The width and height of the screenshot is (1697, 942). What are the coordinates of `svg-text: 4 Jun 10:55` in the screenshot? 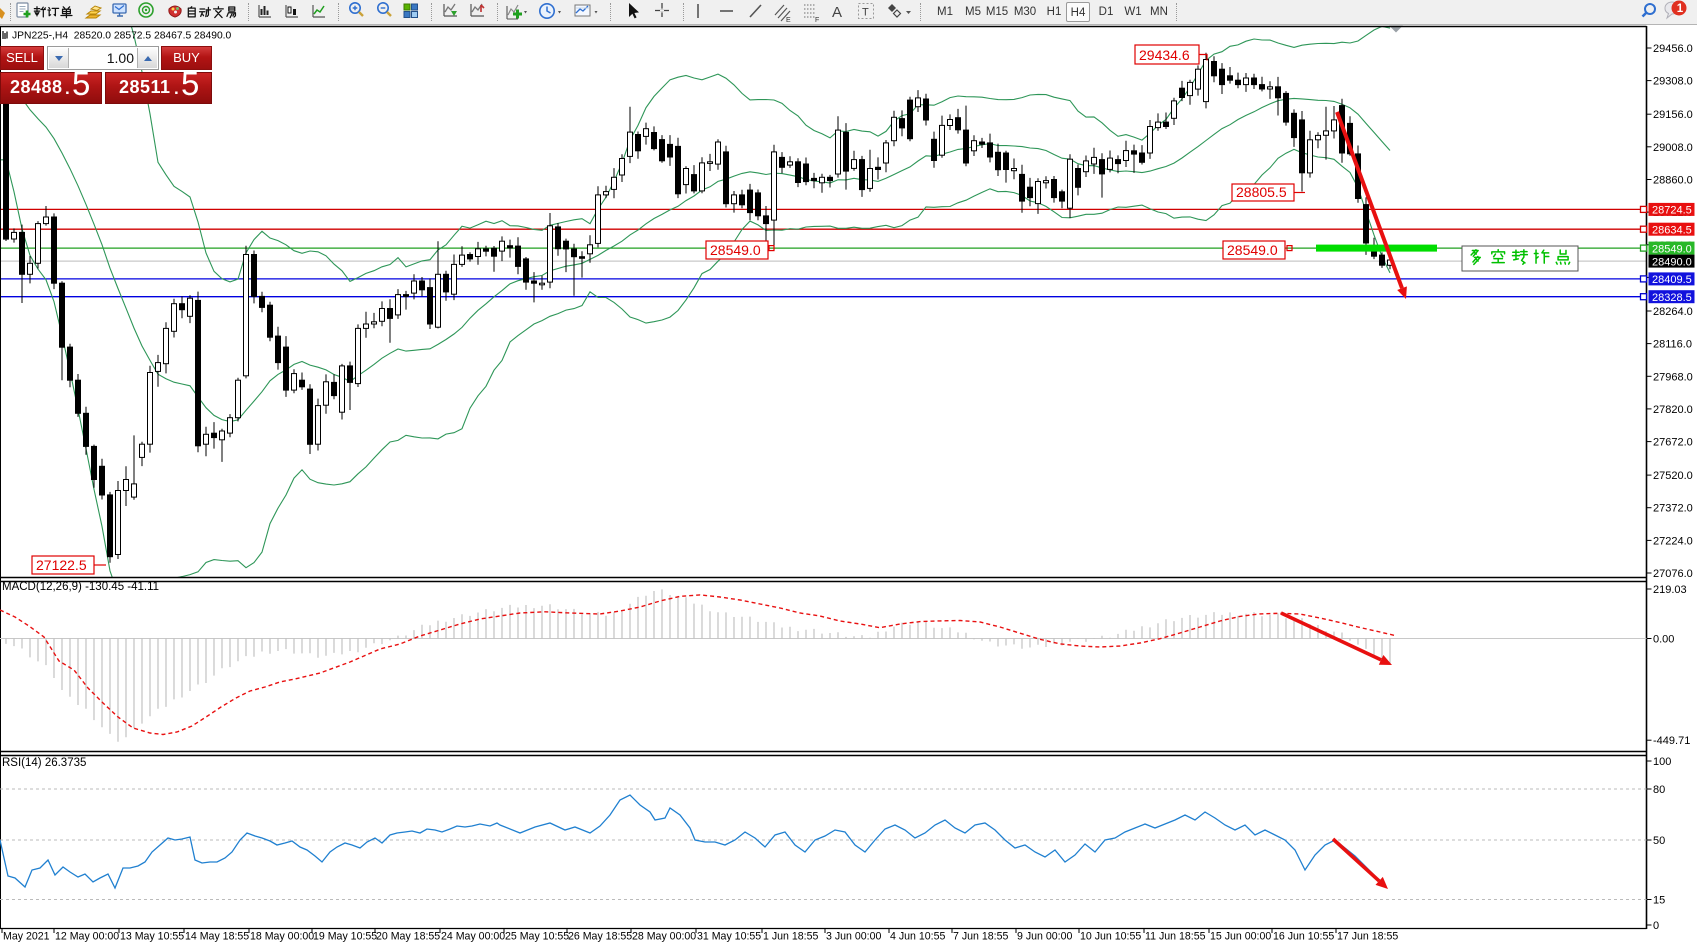 It's located at (917, 936).